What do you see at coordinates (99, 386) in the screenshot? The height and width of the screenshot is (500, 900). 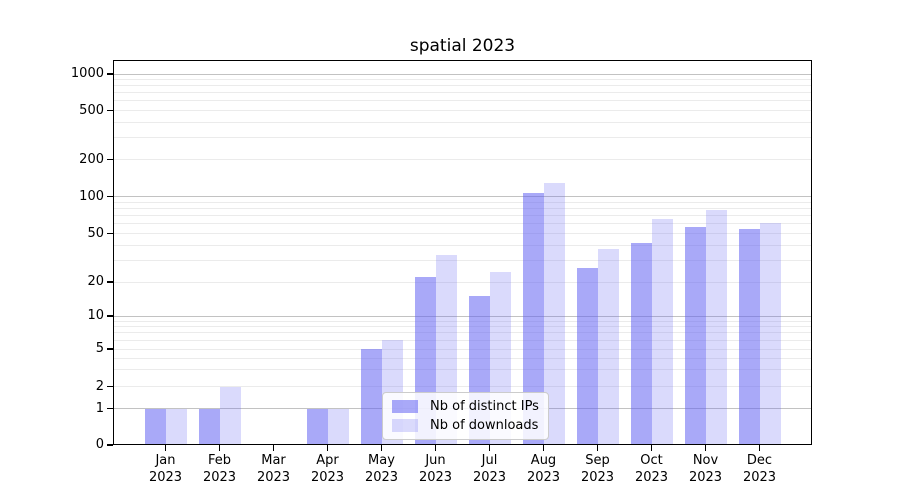 I see `y-tick-label-2: 2` at bounding box center [99, 386].